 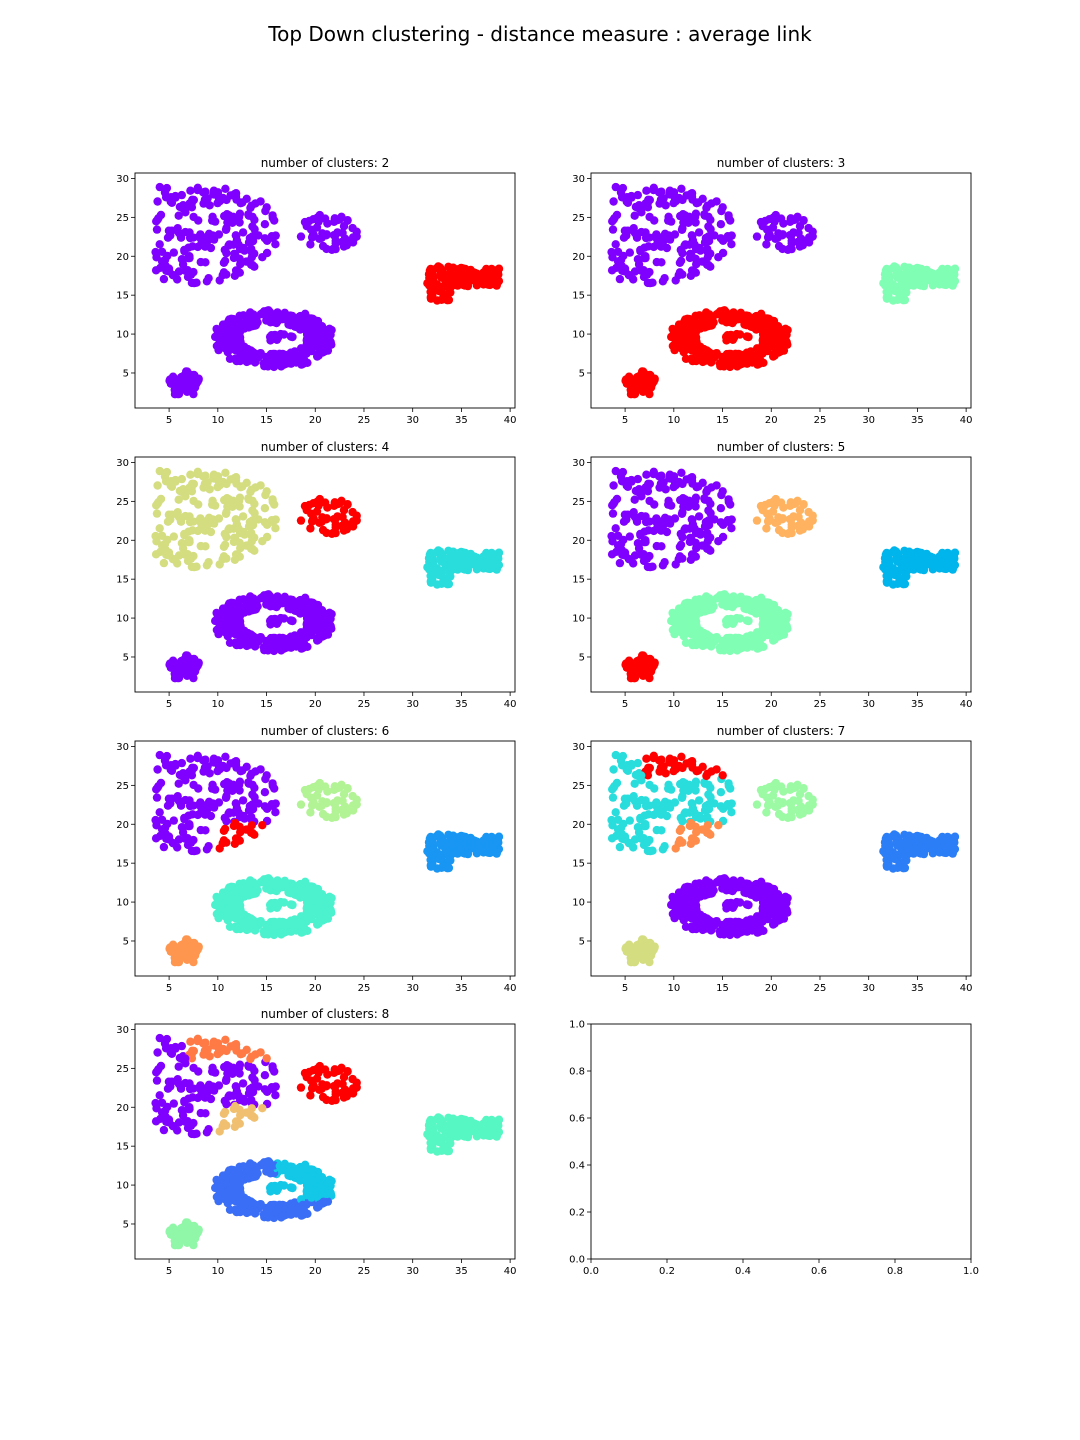 I want to click on x-tick-label: 40, so click(x=966, y=704).